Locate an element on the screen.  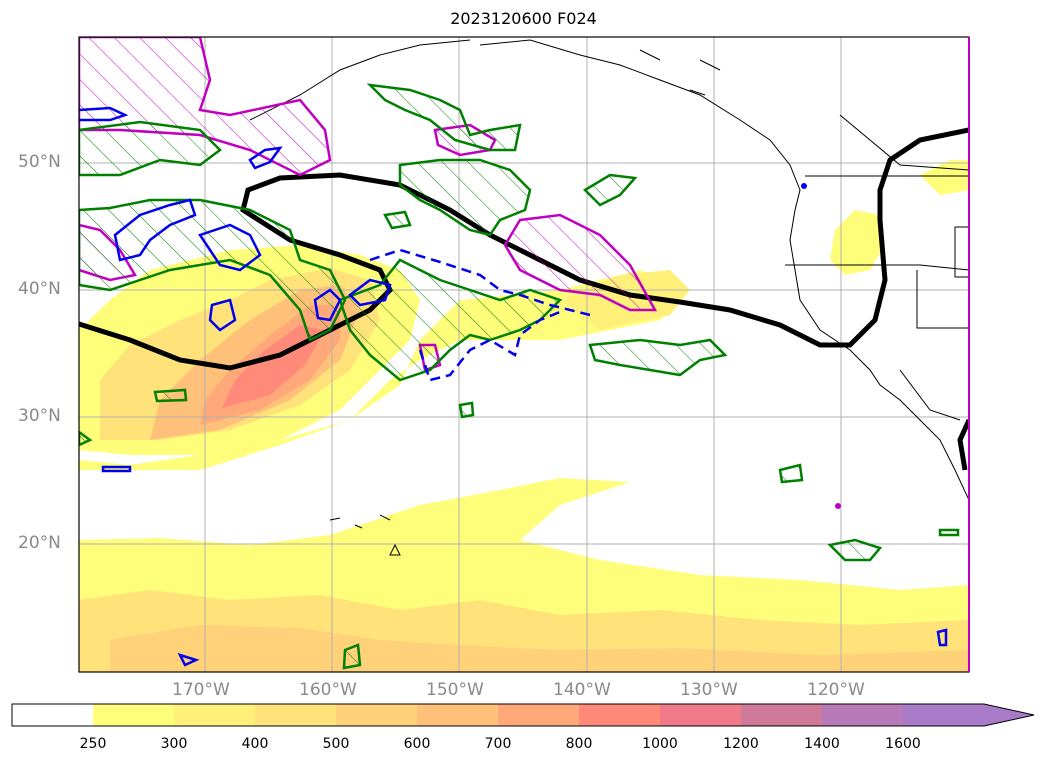
colorbar-tick-label: 1600 is located at coordinates (903, 744).